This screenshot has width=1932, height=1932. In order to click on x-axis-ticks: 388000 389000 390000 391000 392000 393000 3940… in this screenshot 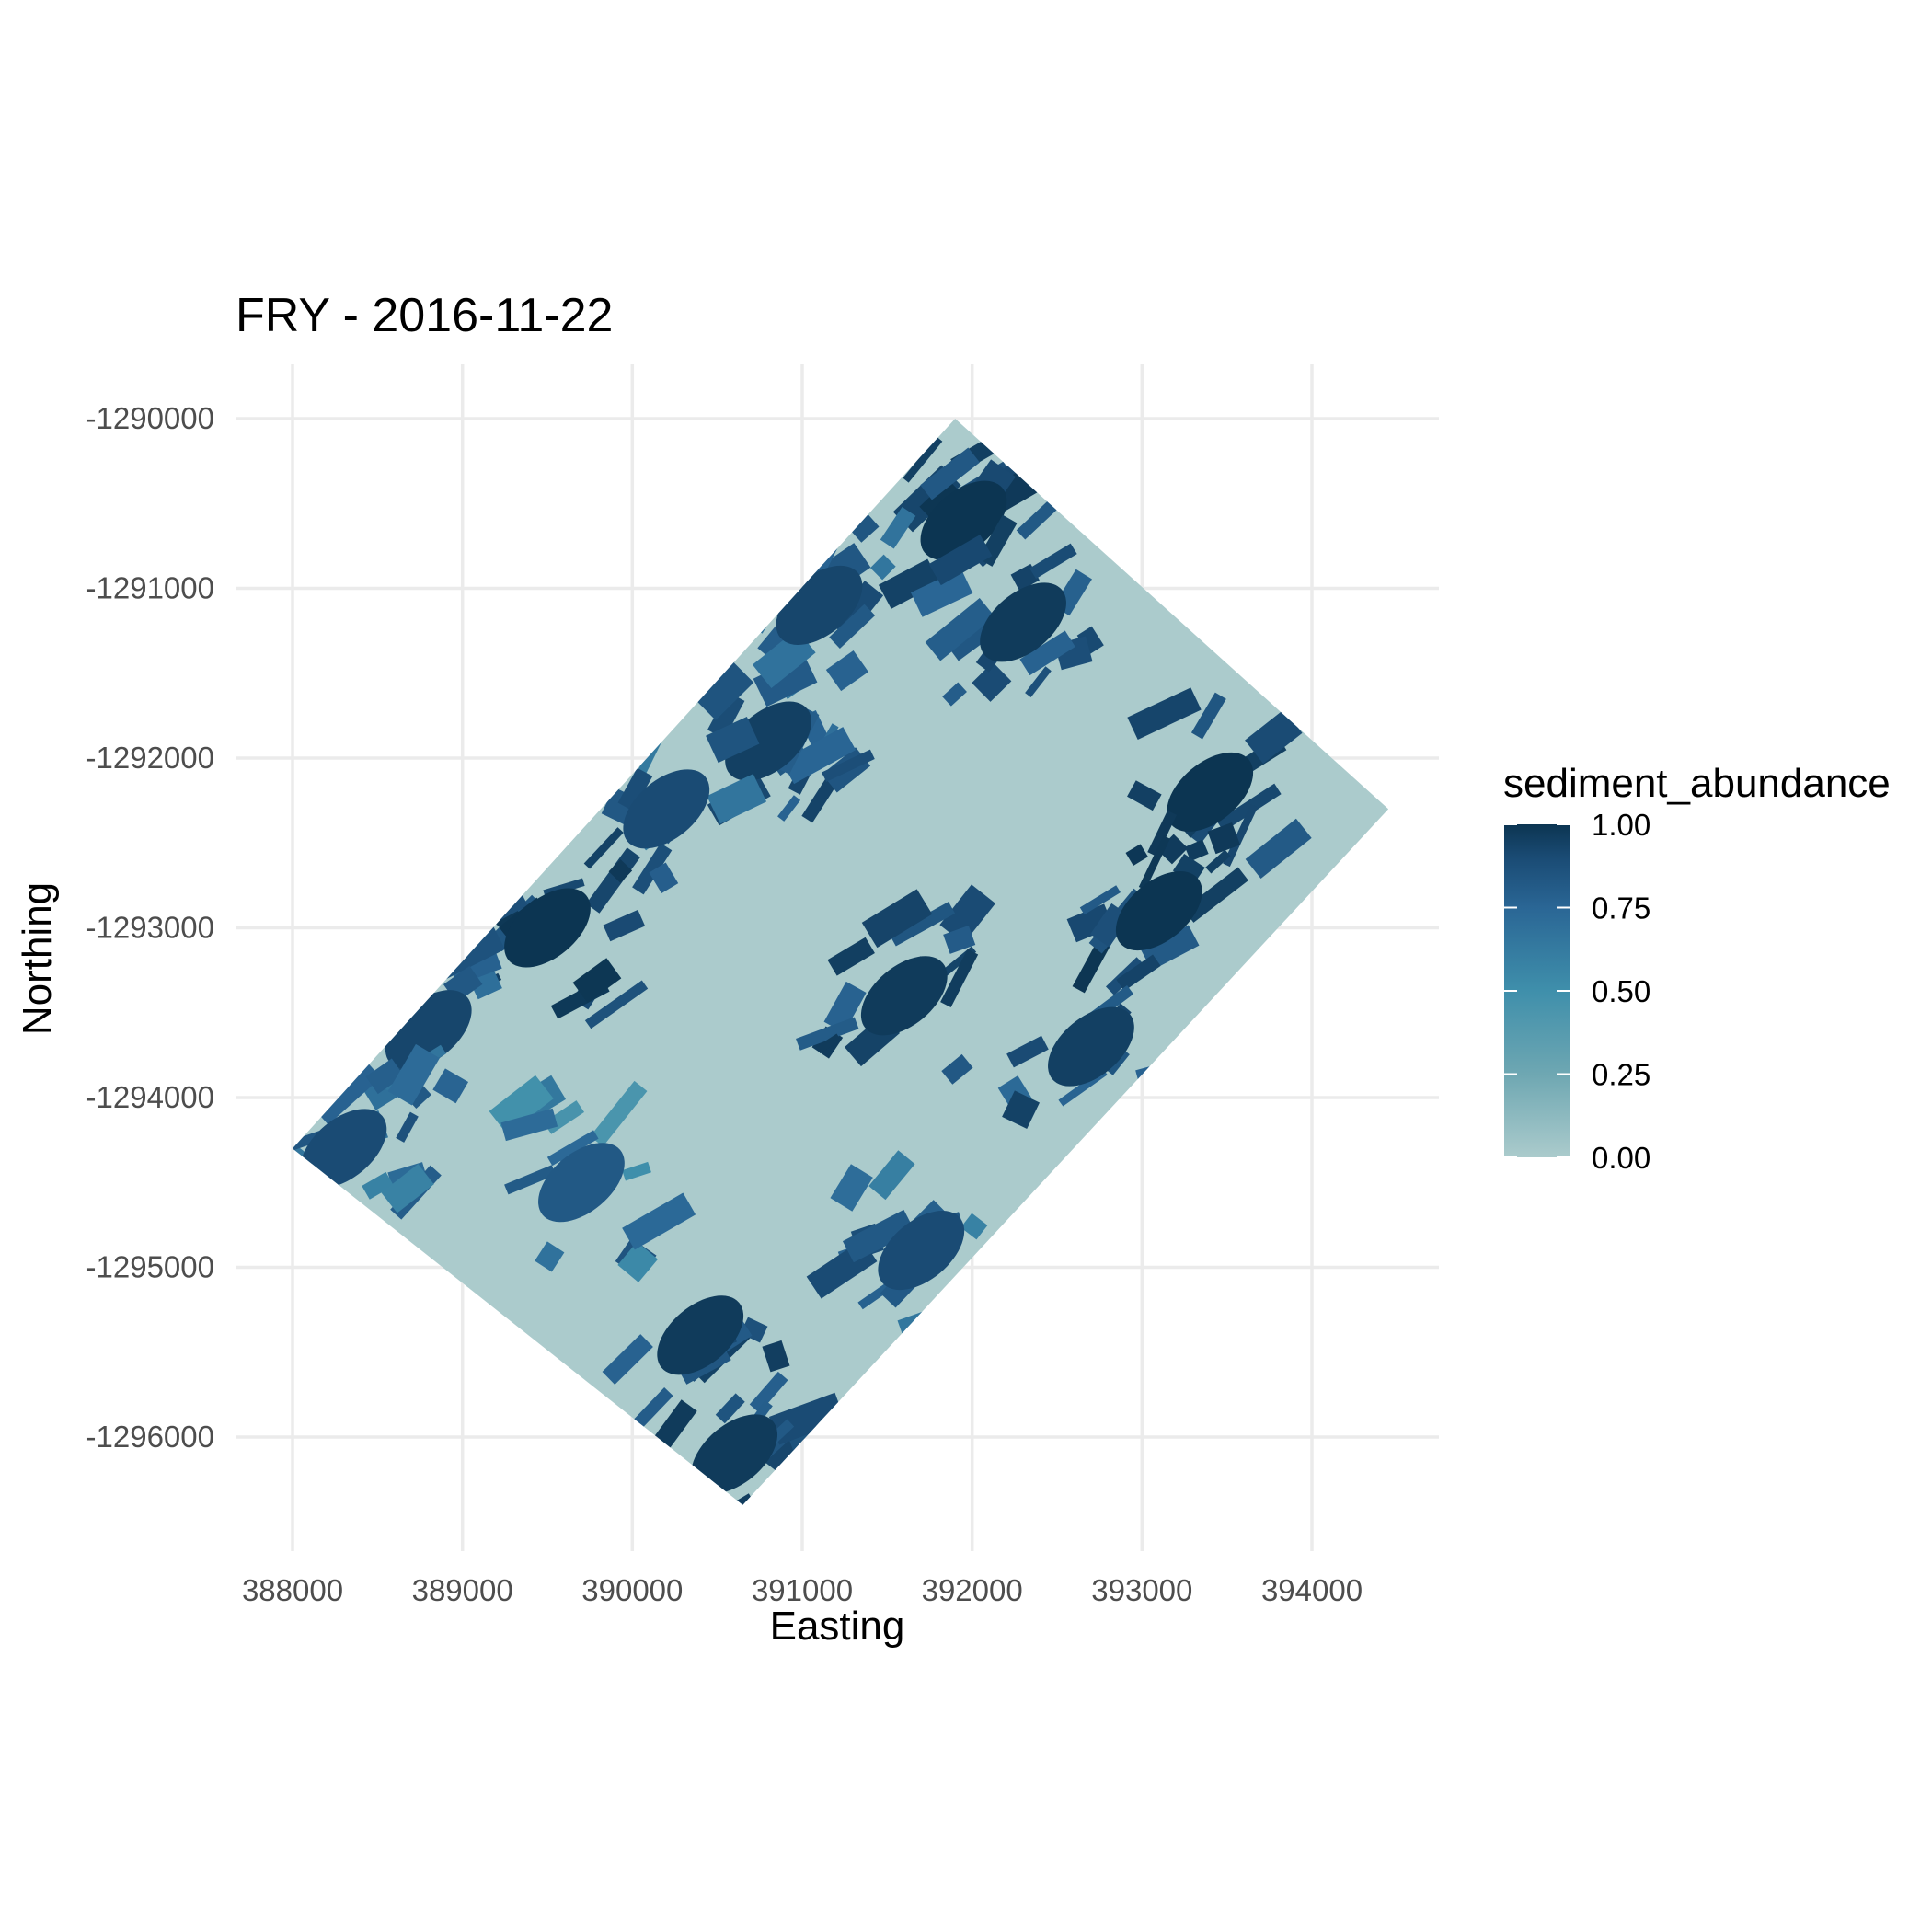, I will do `click(802, 1590)`.